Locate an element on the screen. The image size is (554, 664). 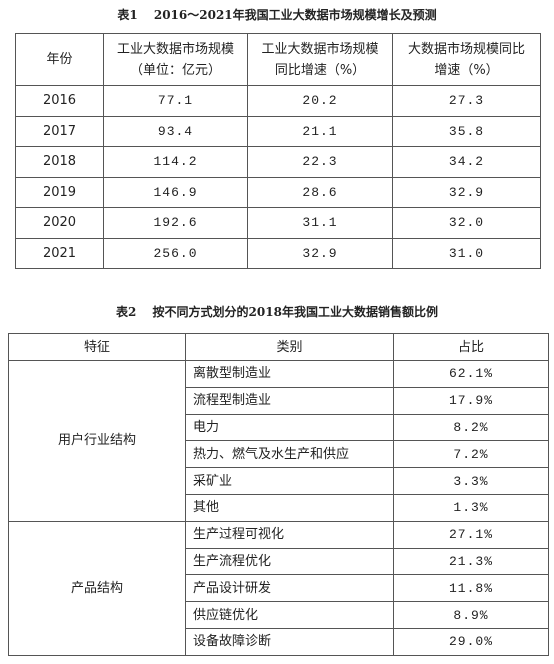
value-cell: 93.4 is located at coordinates (175, 131).